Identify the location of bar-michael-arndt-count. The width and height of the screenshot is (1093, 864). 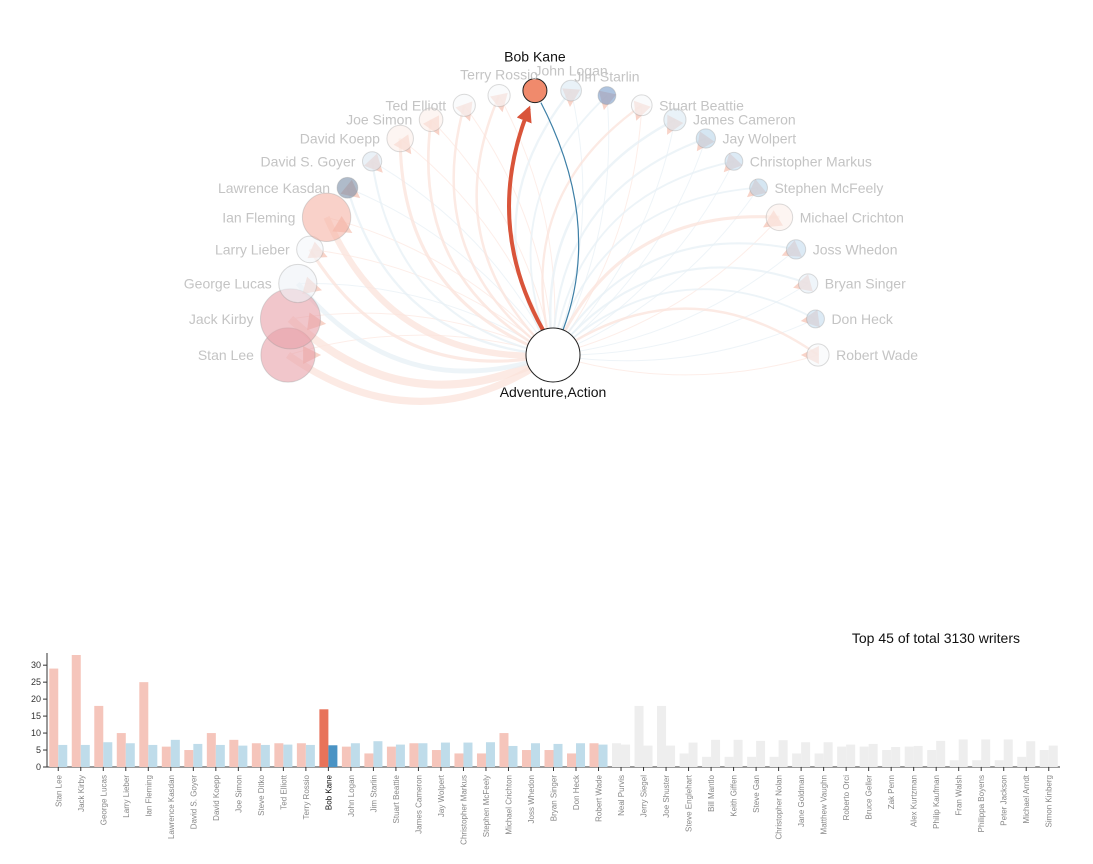
(1022, 761).